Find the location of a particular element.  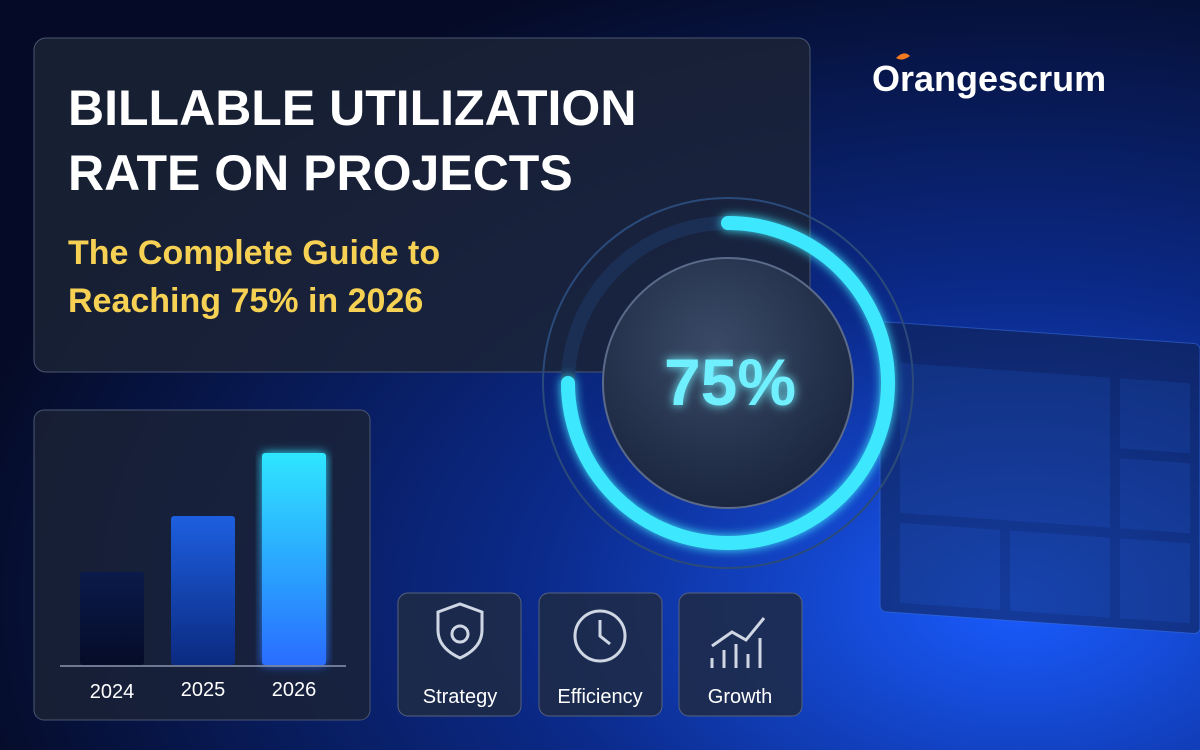

brand: Orangescrum is located at coordinates (989, 78).